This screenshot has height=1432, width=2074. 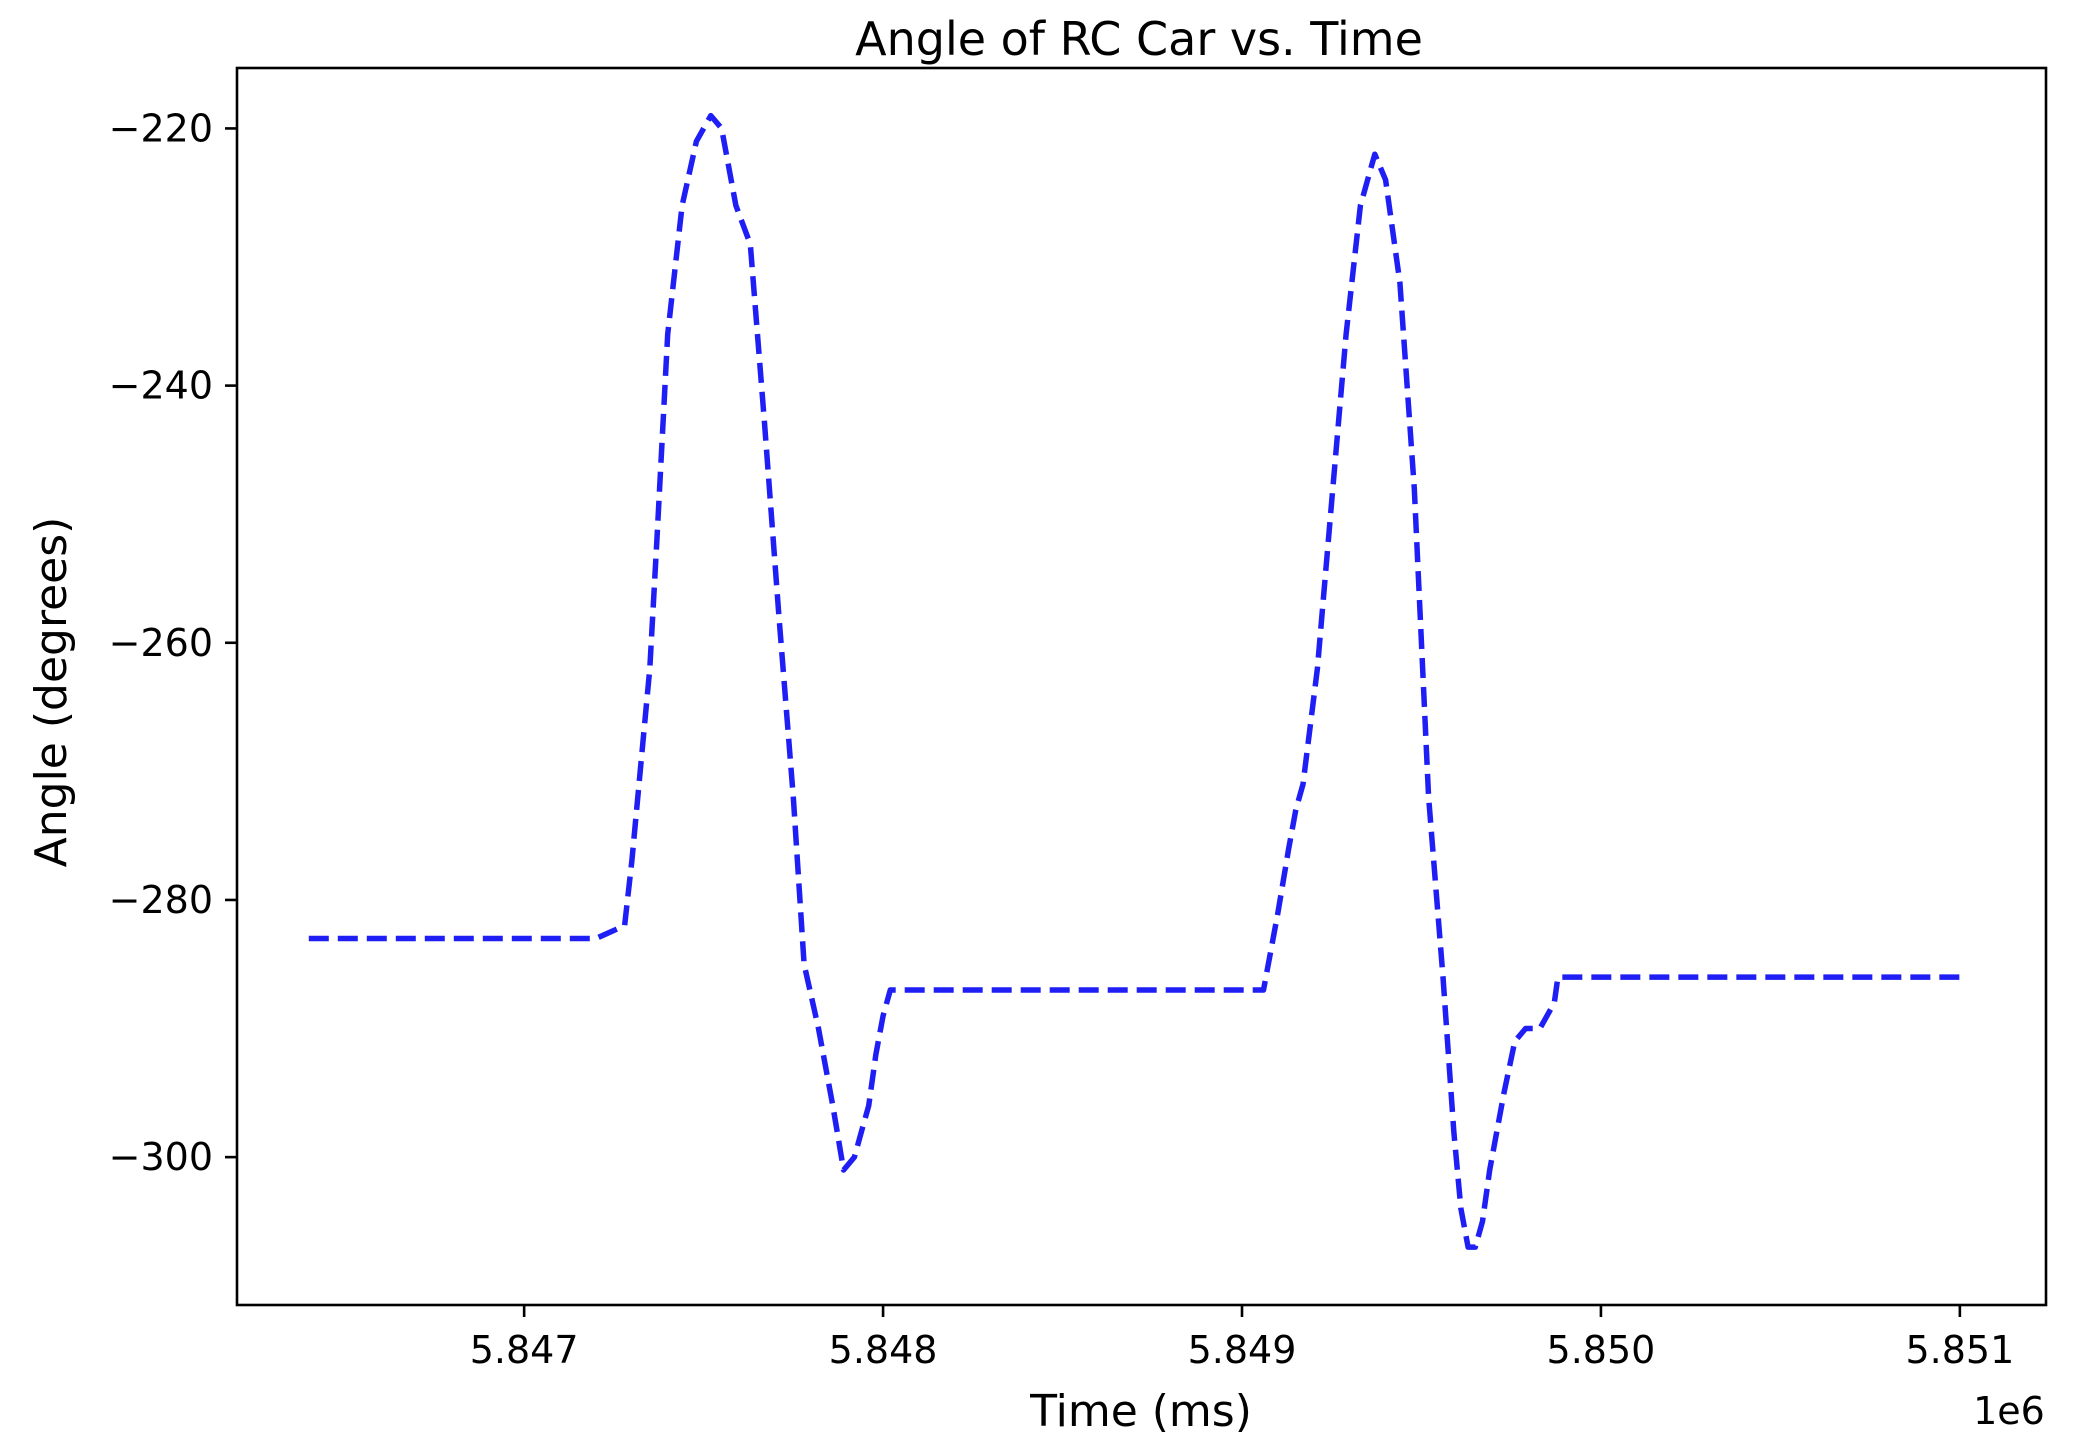 What do you see at coordinates (161, 900) in the screenshot?
I see `y-tick-label: −280` at bounding box center [161, 900].